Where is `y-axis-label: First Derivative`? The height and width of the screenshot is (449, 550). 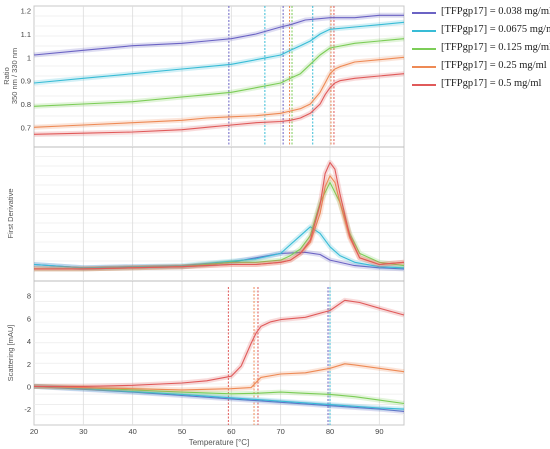
y-axis-label: First Derivative is located at coordinates (10, 213).